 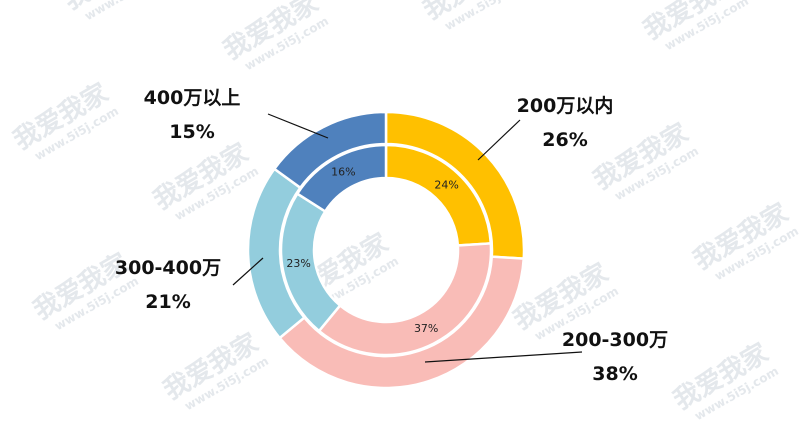 I want to click on value-label: 21%, so click(x=167, y=302).